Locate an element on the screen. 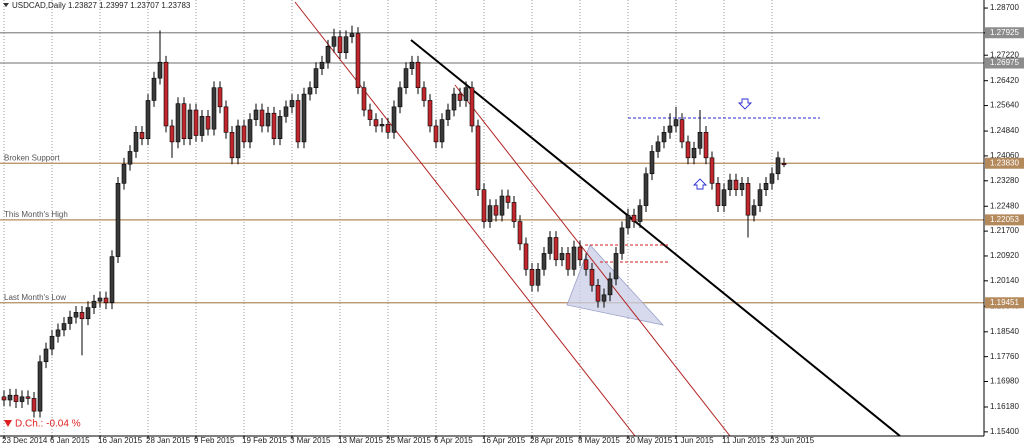  level-name: This Month's High is located at coordinates (36, 214).